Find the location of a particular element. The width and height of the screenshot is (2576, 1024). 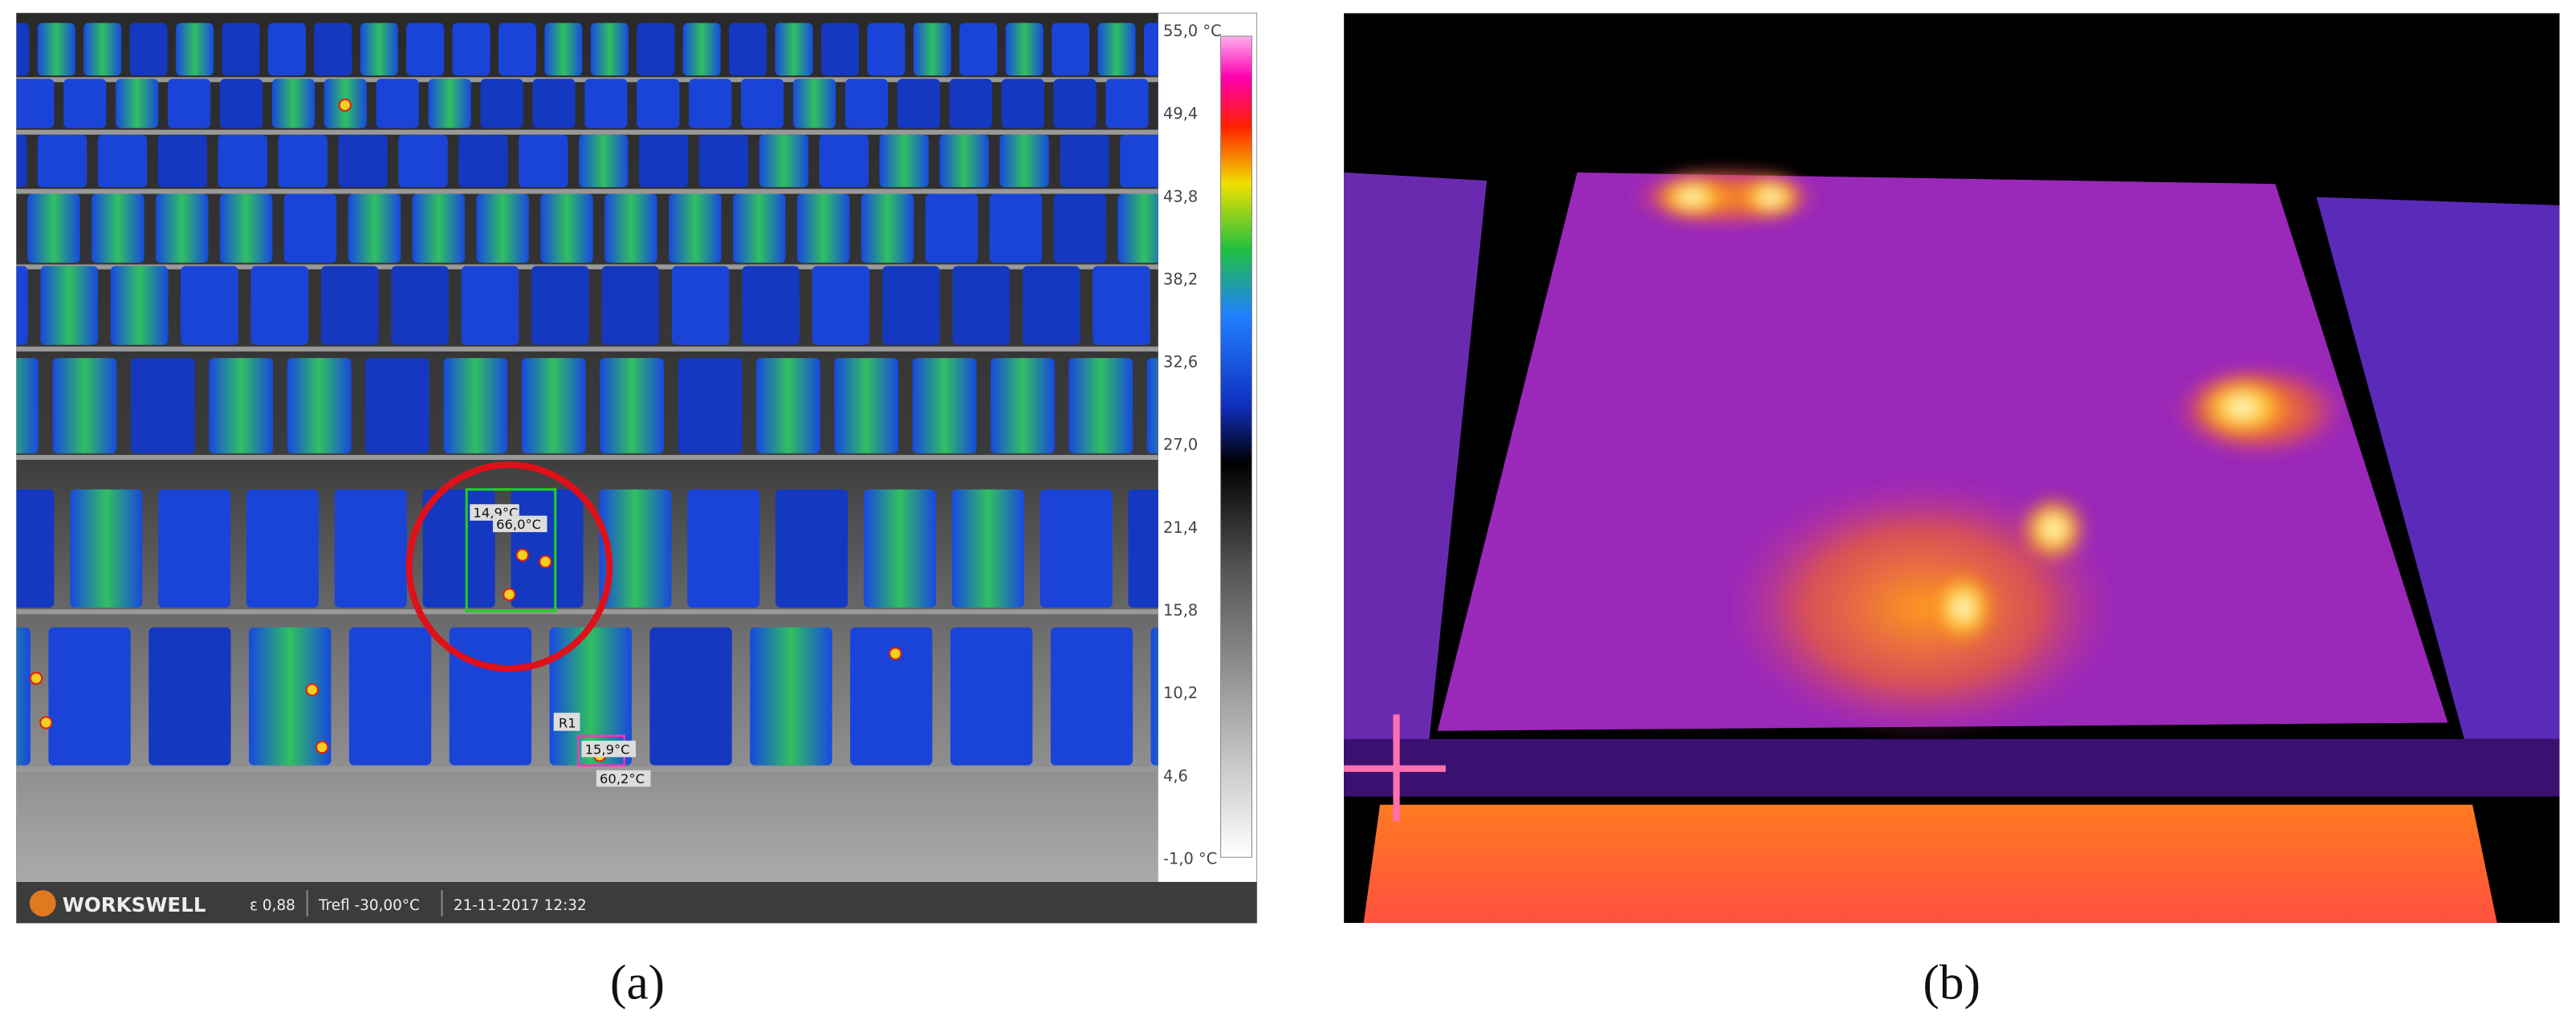

timestamp: 21-11-2017 12:32 is located at coordinates (520, 905).